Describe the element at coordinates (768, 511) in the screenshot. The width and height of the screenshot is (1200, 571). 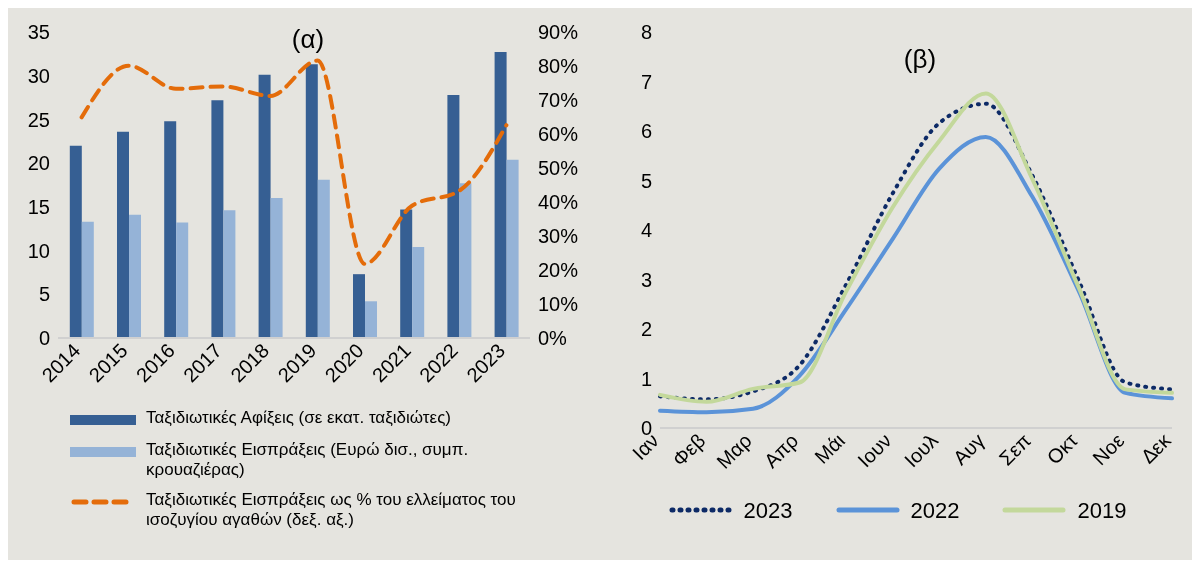
I see `legend-label: 2023` at that location.